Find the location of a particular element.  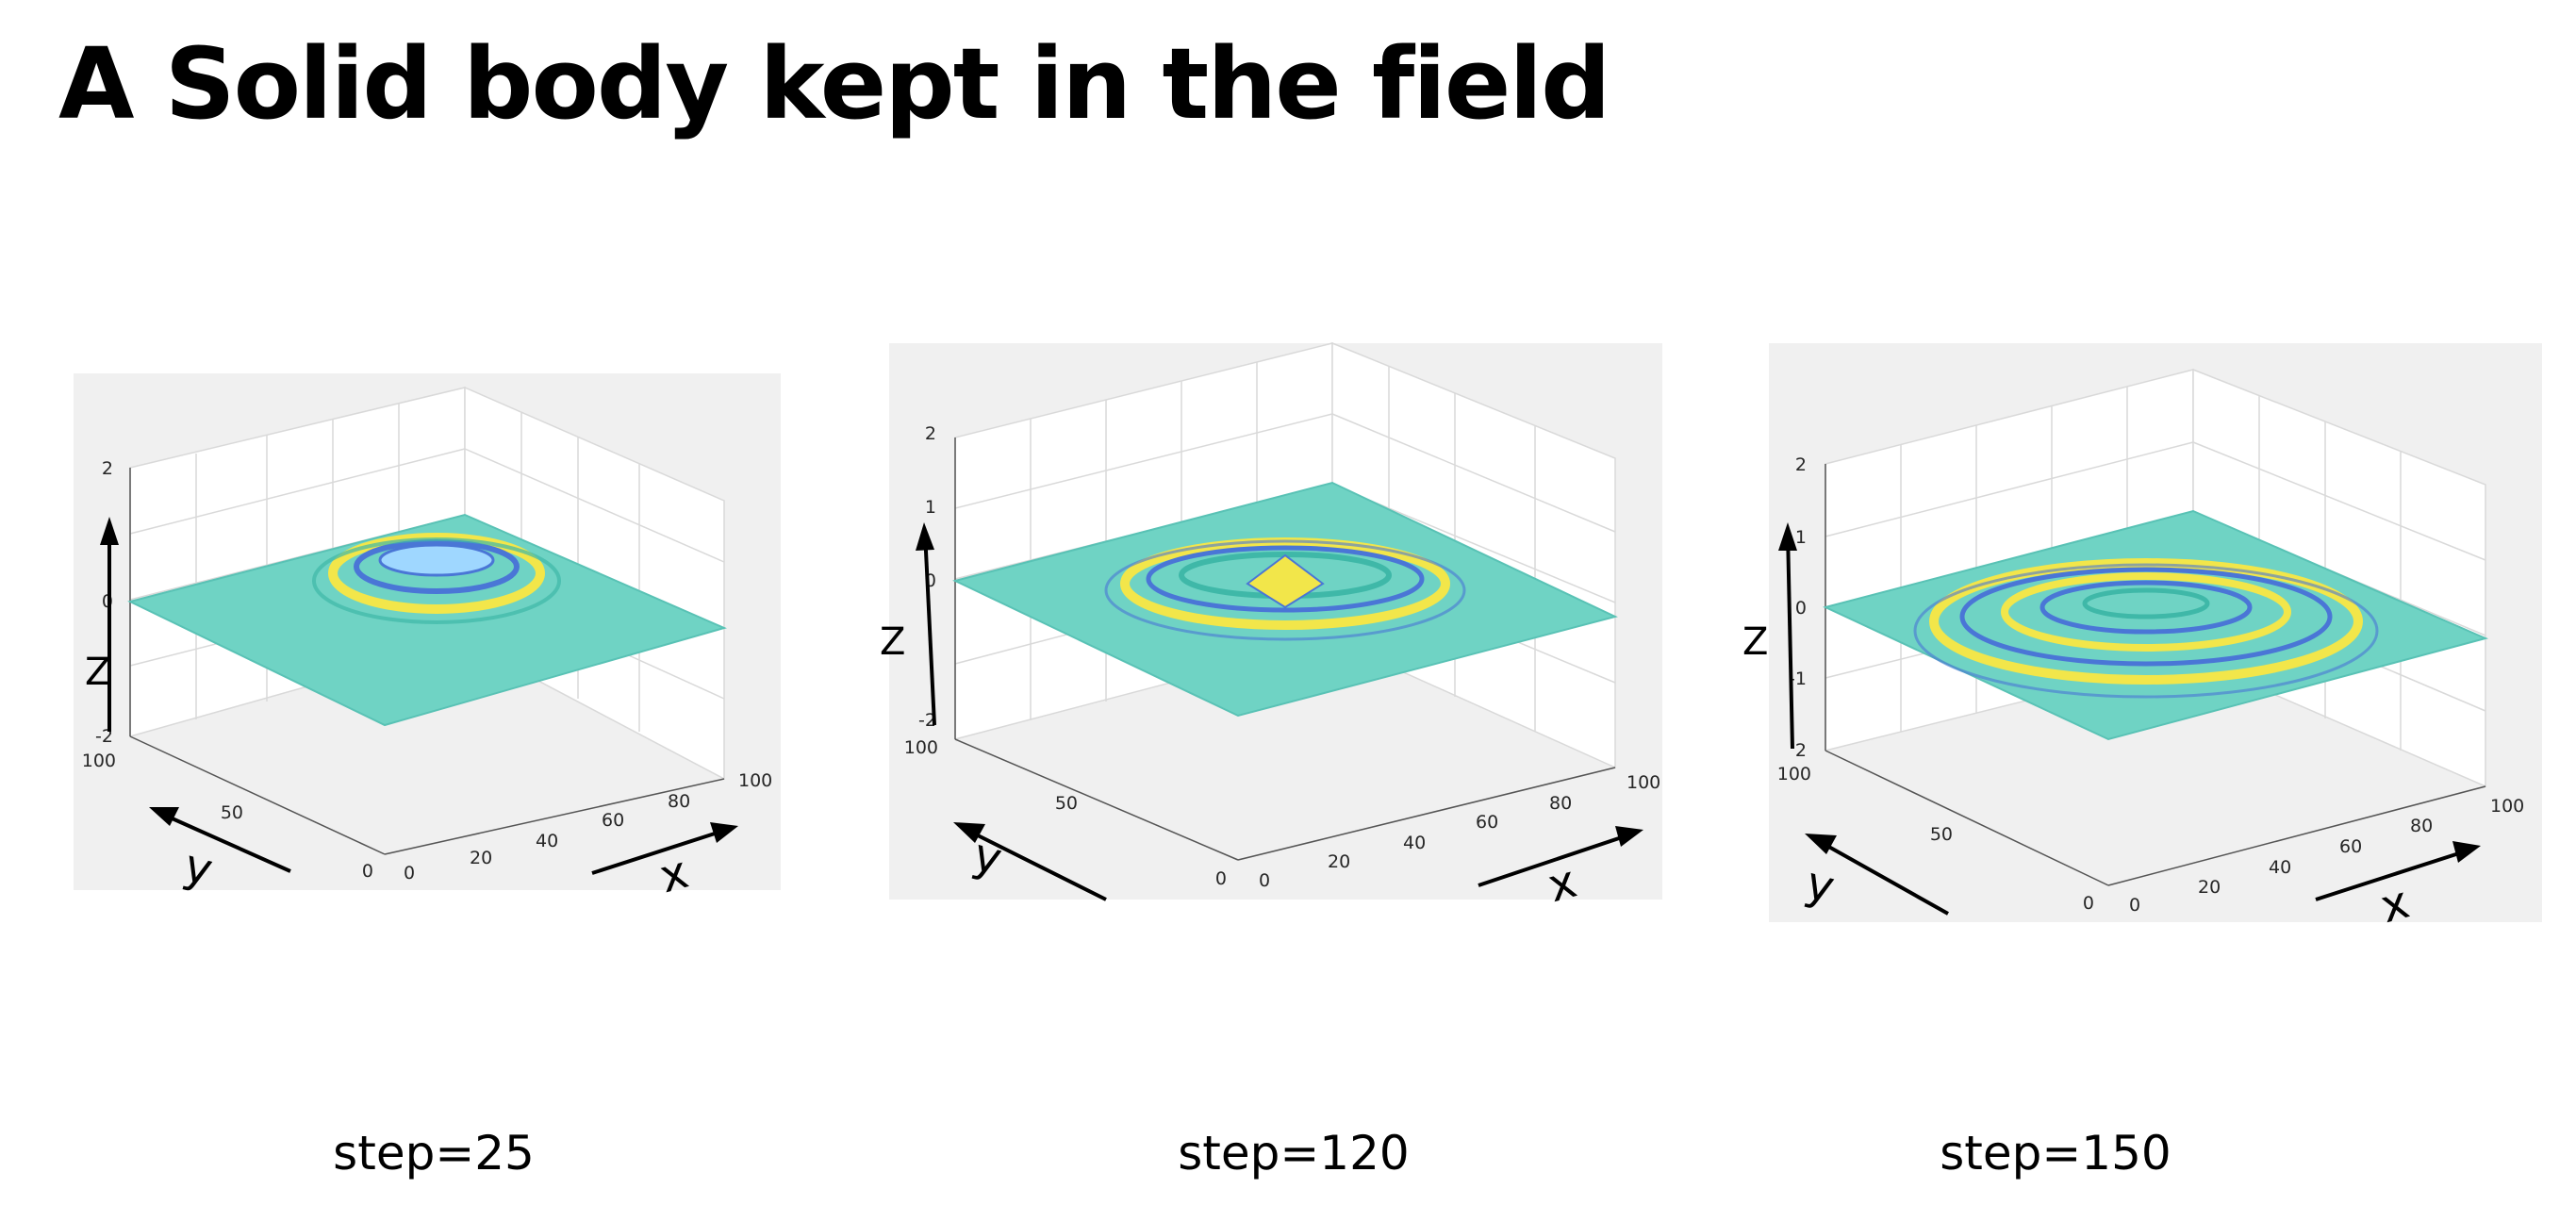

z-tick: -1 is located at coordinates (1798, 679).